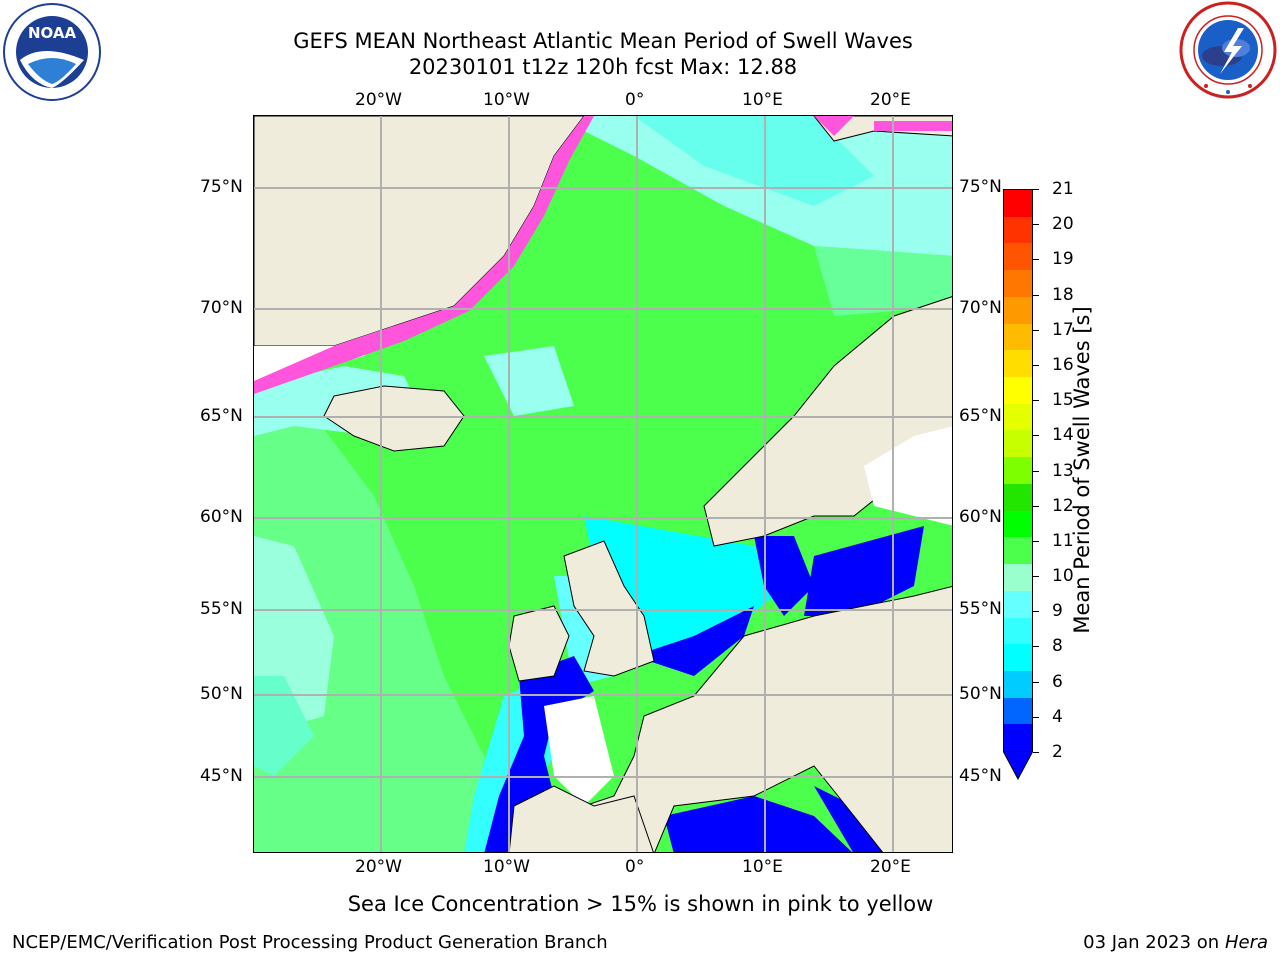 The image size is (1280, 960). I want to click on colorbar-tick-label: 13, so click(1063, 470).